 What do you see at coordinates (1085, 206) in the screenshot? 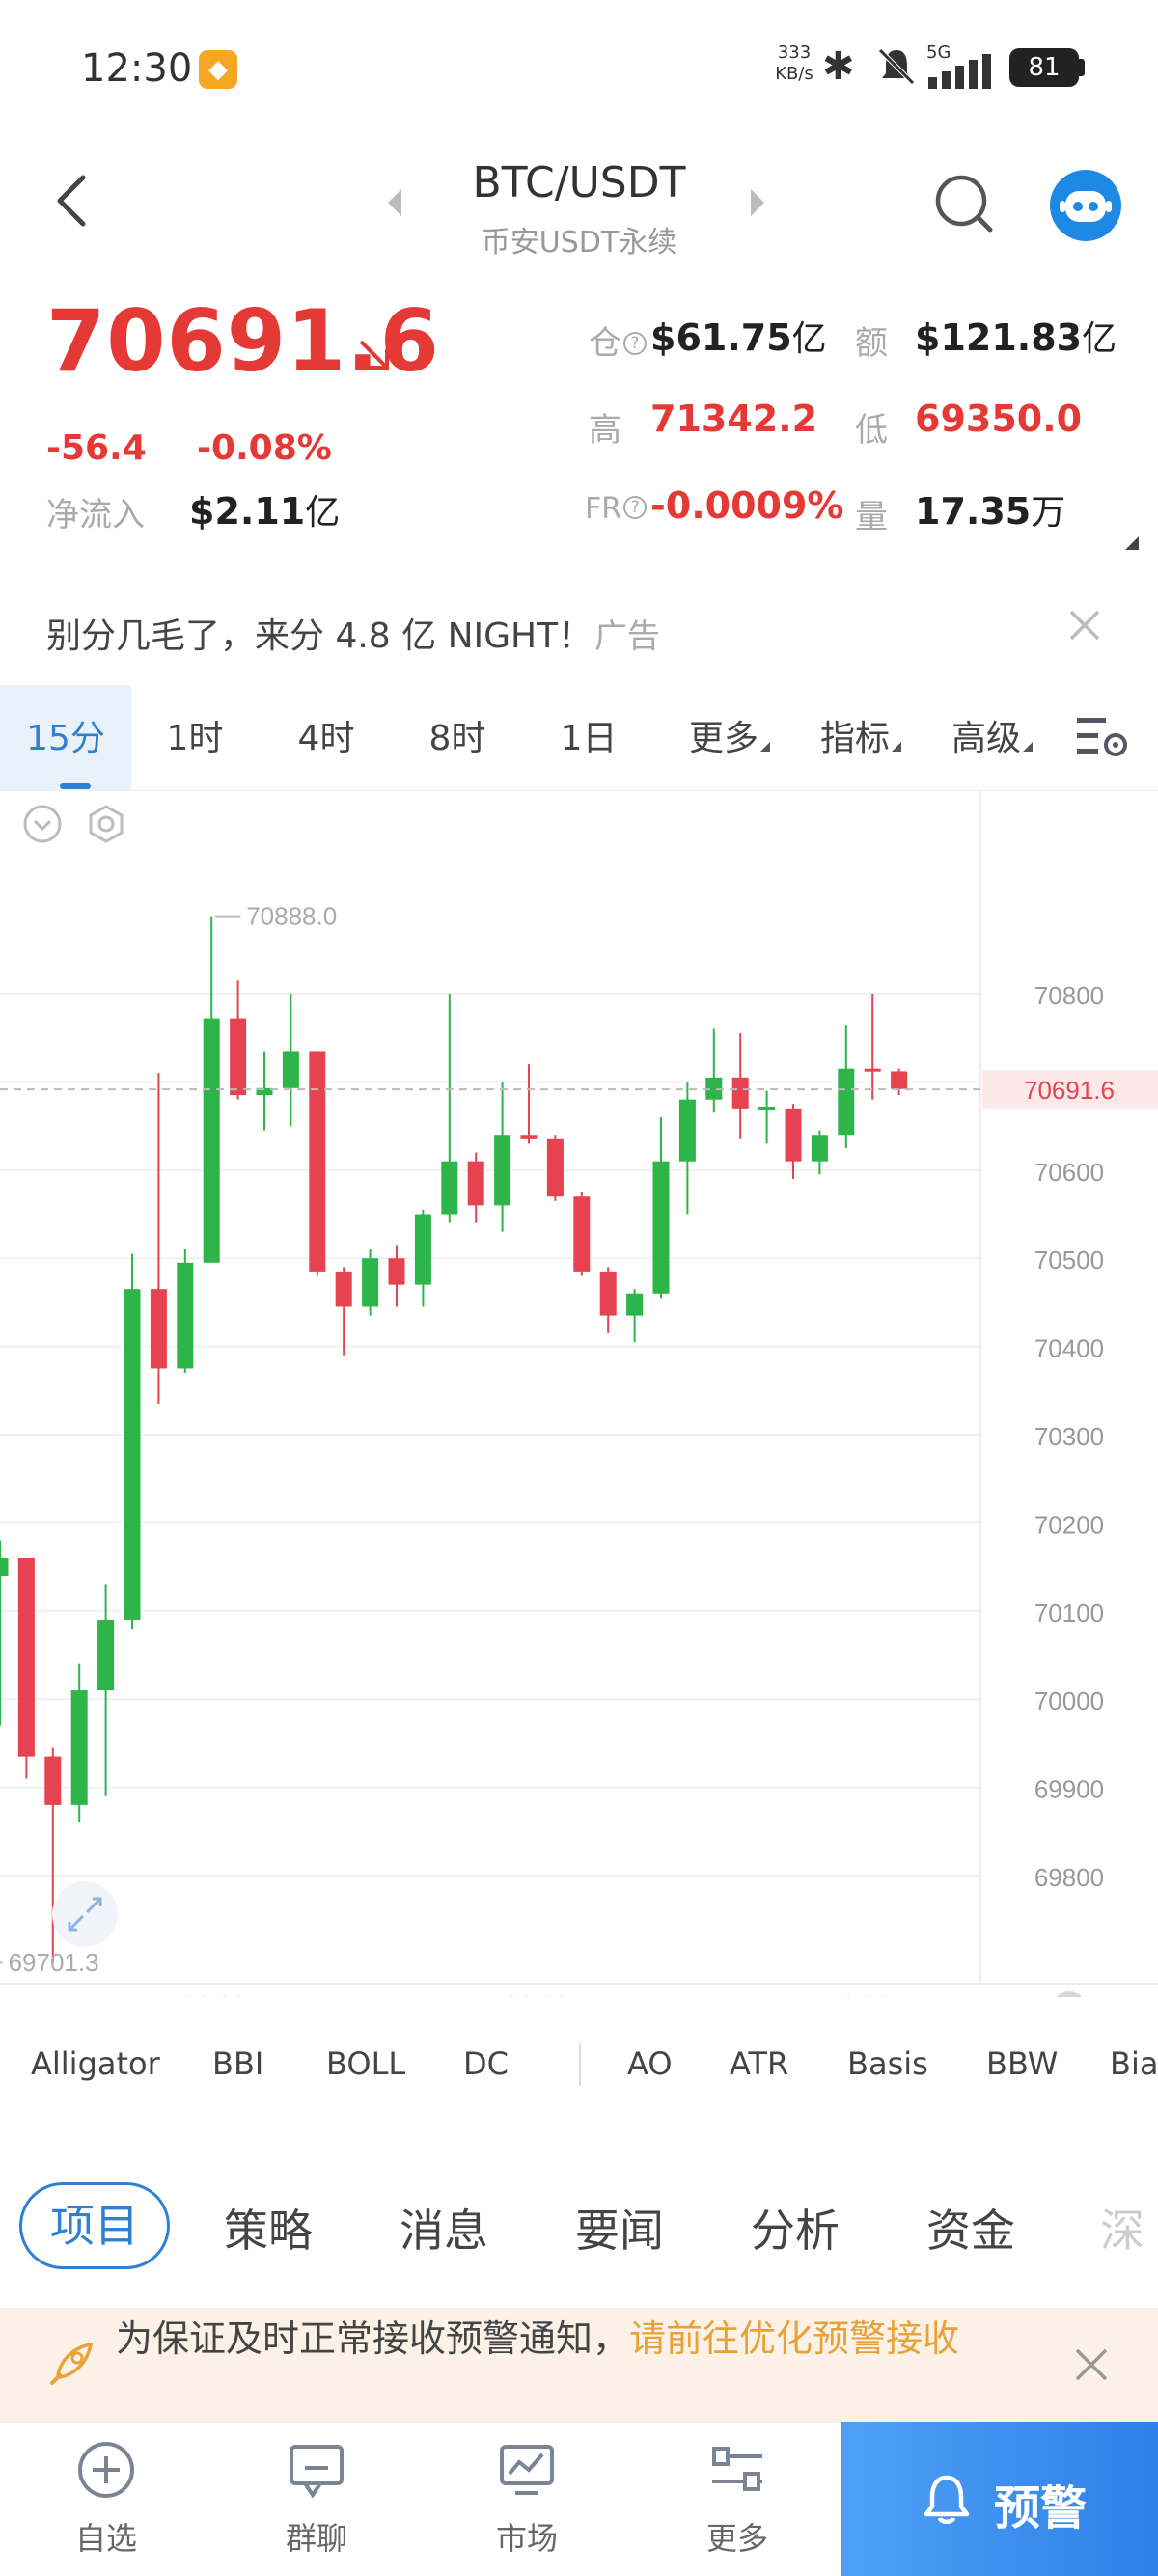
I see `robot-assistant-icon` at bounding box center [1085, 206].